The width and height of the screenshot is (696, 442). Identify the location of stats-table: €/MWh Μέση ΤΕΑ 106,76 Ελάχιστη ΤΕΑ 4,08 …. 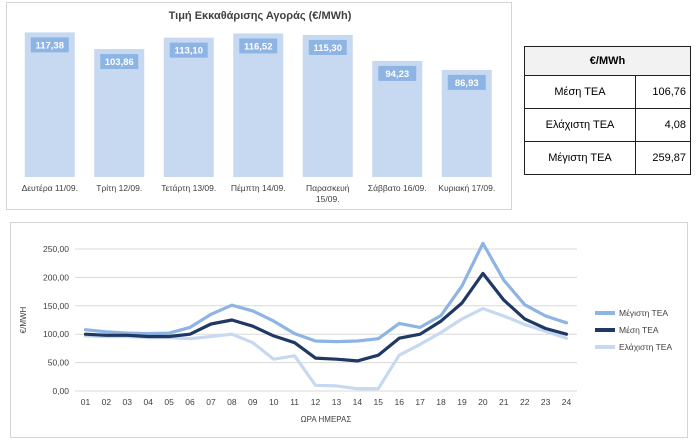
(607, 110).